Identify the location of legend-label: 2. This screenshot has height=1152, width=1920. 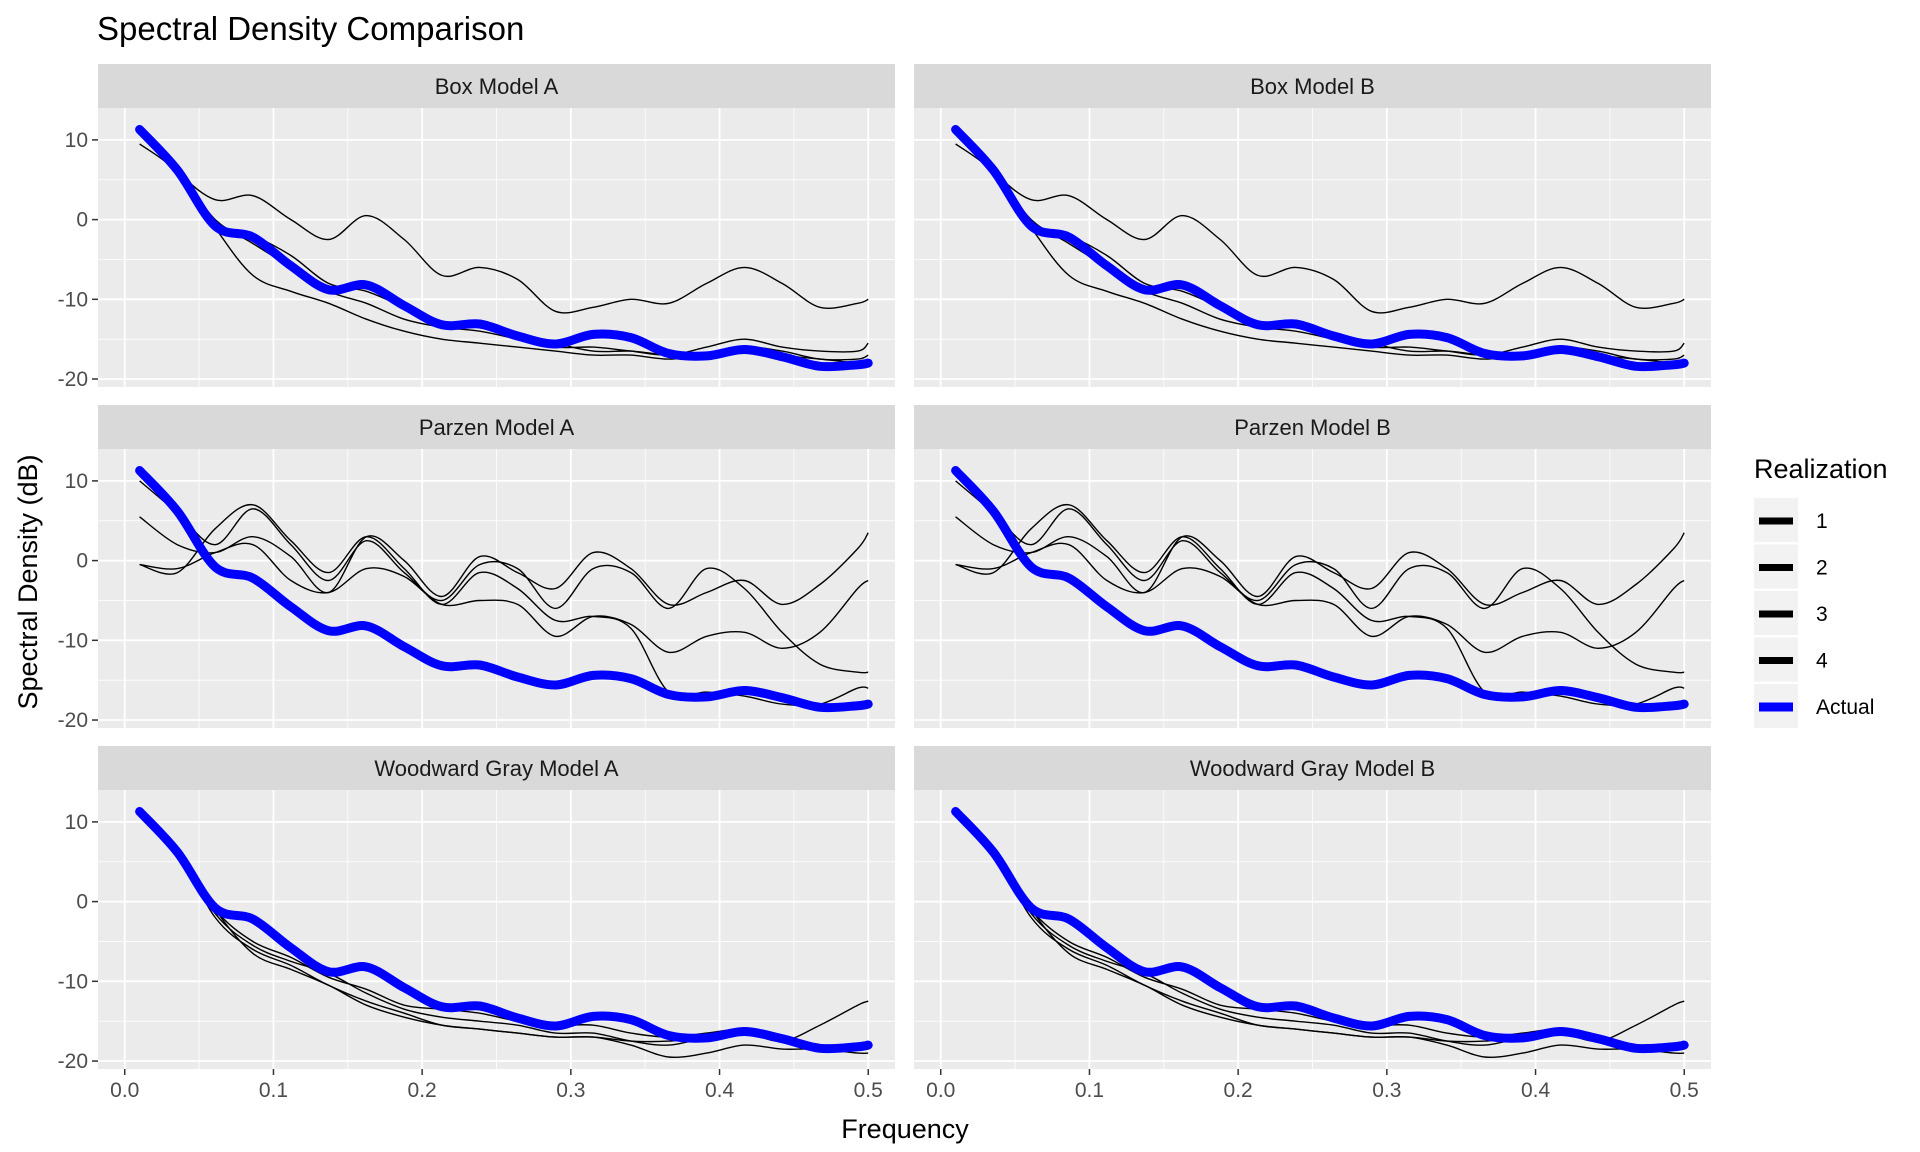
(1822, 568).